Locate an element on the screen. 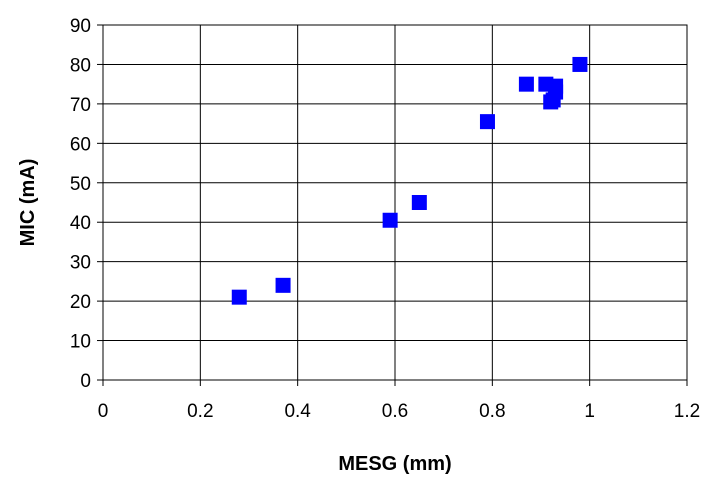 This screenshot has width=710, height=477. x-tick-label: 0.8 is located at coordinates (492, 411).